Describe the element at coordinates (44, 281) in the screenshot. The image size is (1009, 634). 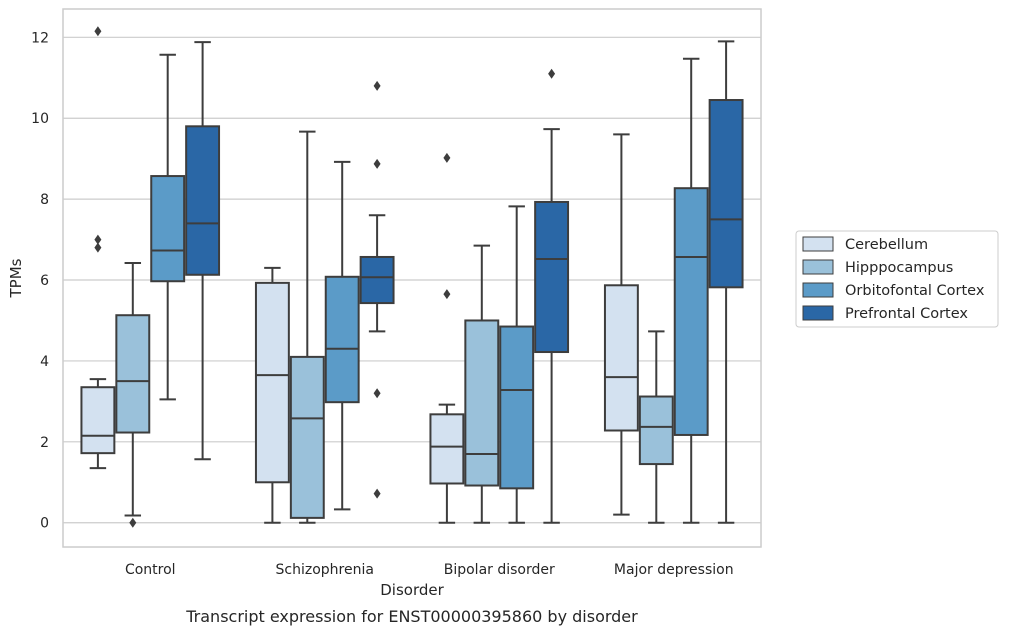
I see `y-tick-label: 6` at that location.